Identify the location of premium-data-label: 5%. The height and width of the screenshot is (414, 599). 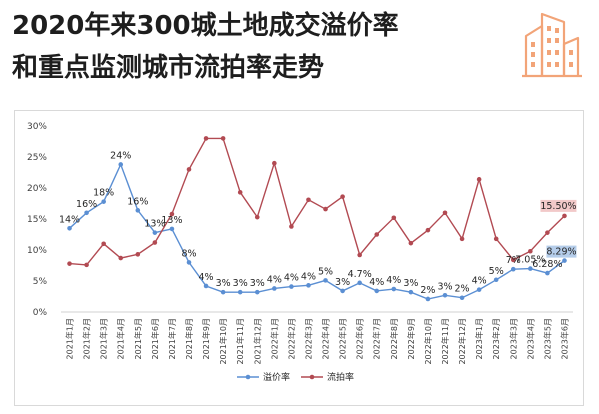
(325, 271).